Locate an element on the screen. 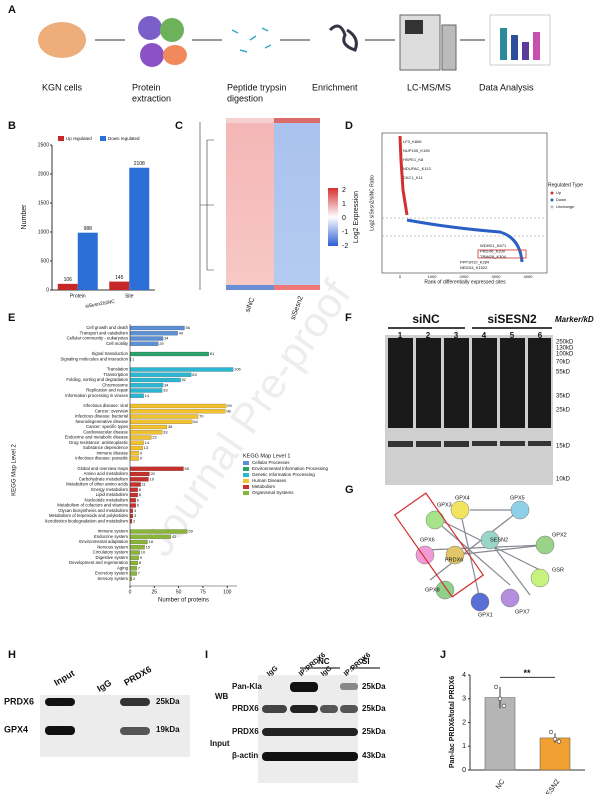  category-label: Cell motility is located at coordinates (117, 343).